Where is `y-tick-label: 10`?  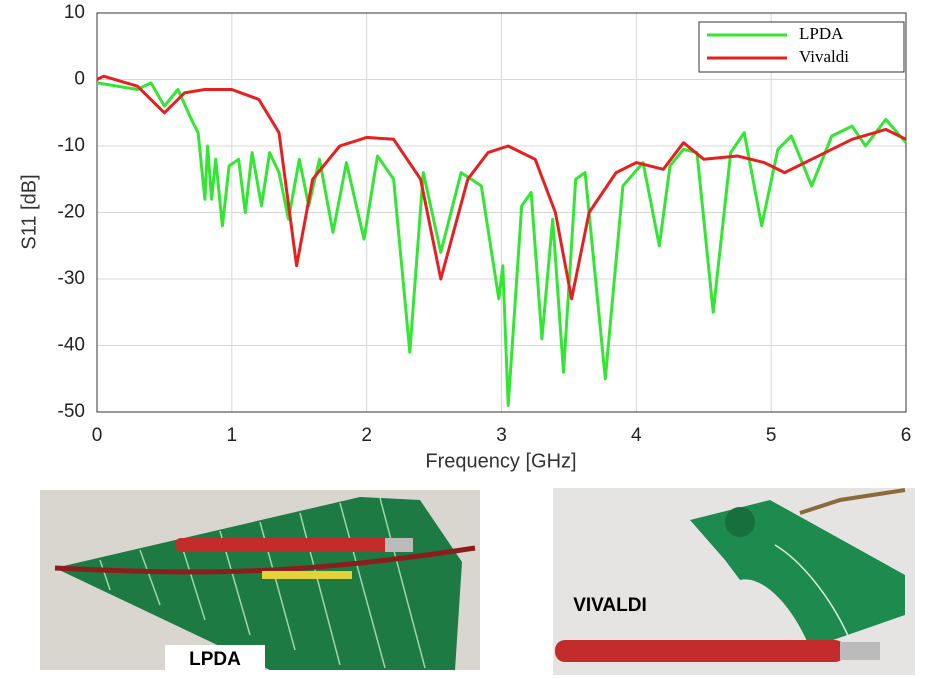 y-tick-label: 10 is located at coordinates (74, 12).